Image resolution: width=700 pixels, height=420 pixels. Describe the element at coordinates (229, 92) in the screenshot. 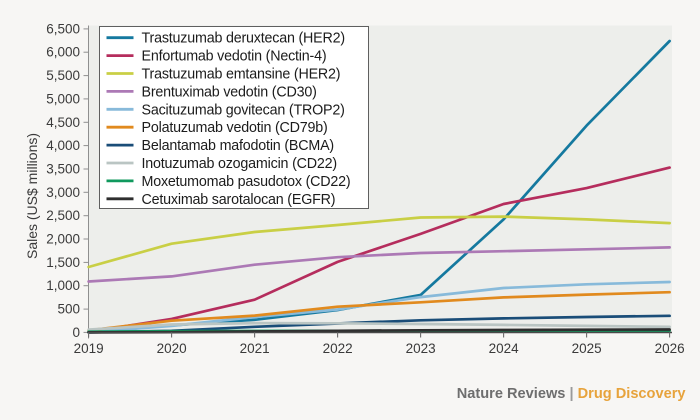

I see `svg-text: Brentuximab vedotin (CD30)` at that location.